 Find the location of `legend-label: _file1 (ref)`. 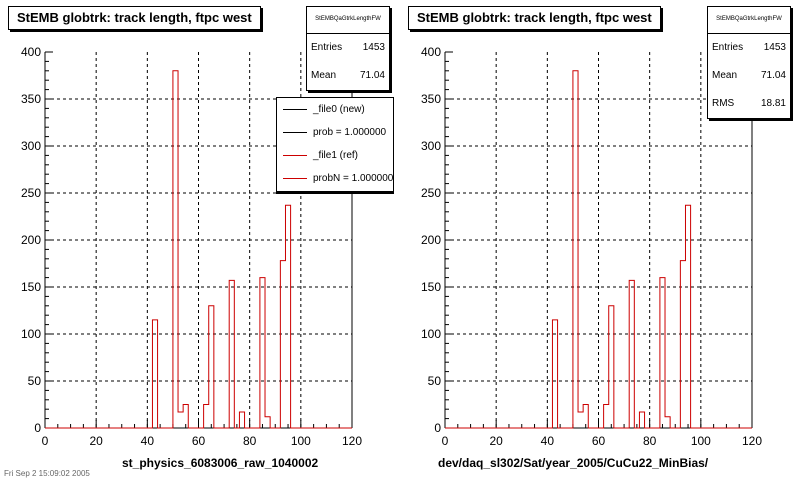

legend-label: _file1 (ref) is located at coordinates (336, 155).